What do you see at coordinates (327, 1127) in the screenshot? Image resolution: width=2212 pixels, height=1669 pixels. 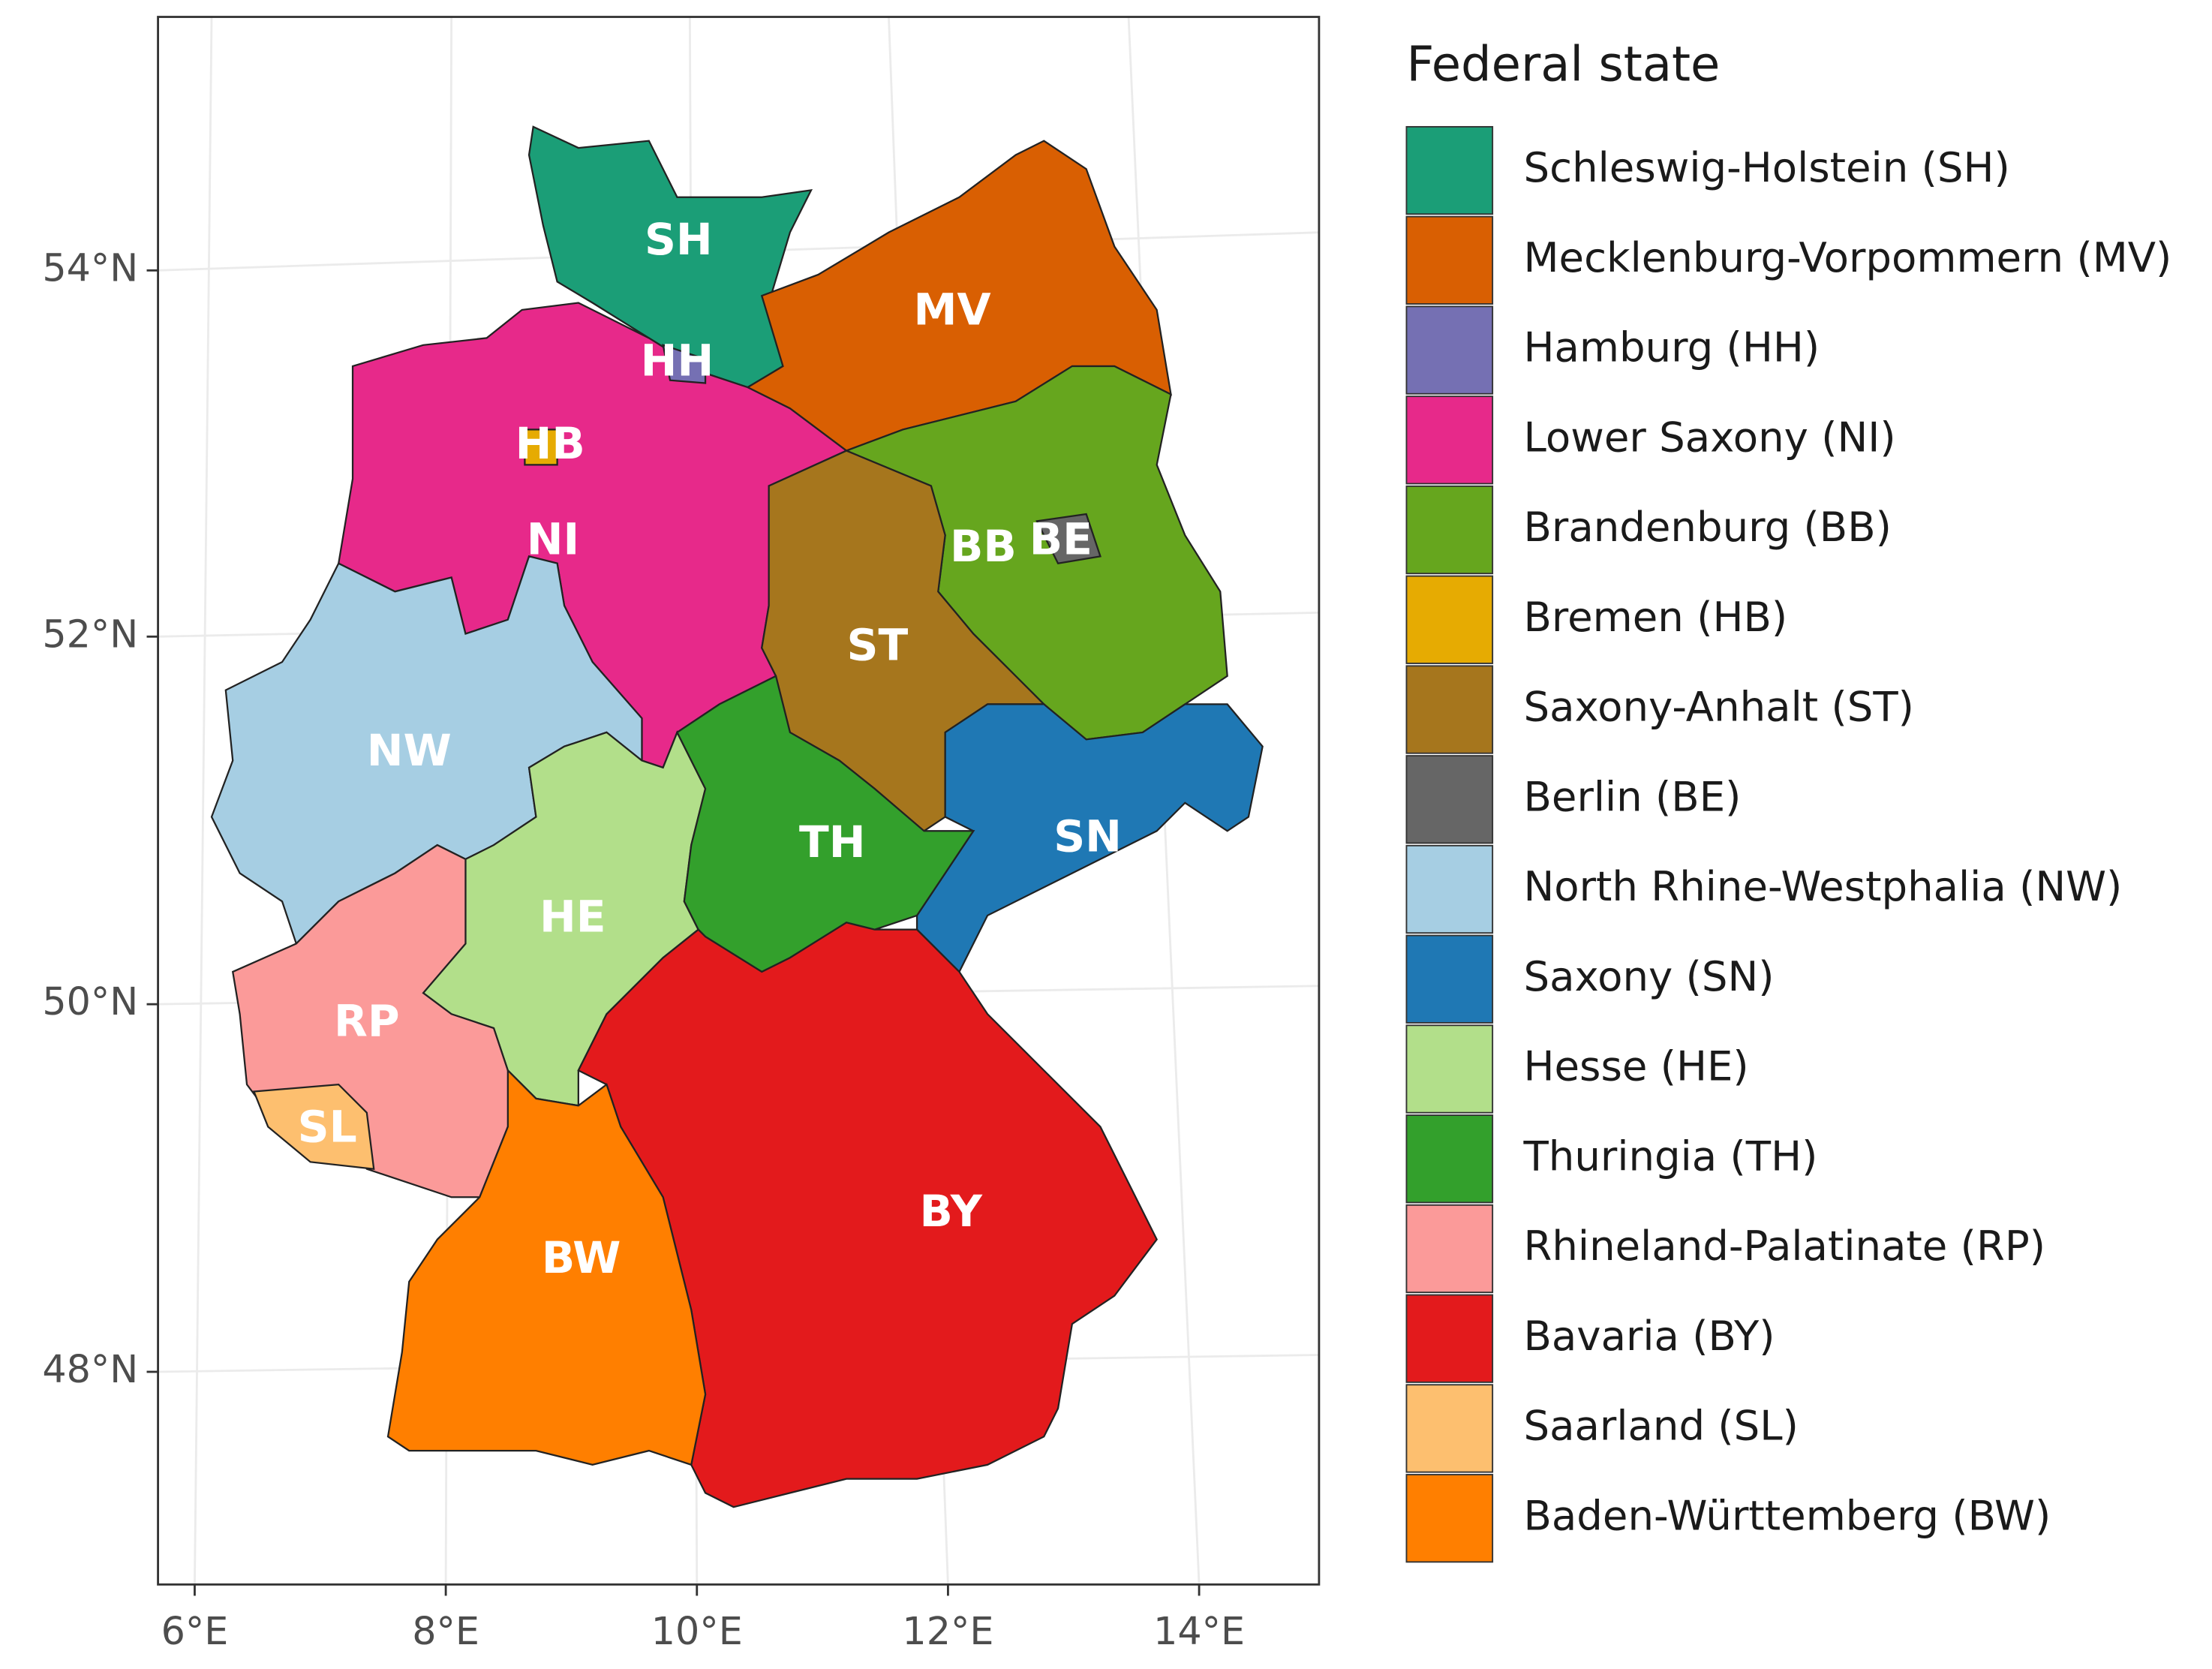 I see `state-label: SL` at bounding box center [327, 1127].